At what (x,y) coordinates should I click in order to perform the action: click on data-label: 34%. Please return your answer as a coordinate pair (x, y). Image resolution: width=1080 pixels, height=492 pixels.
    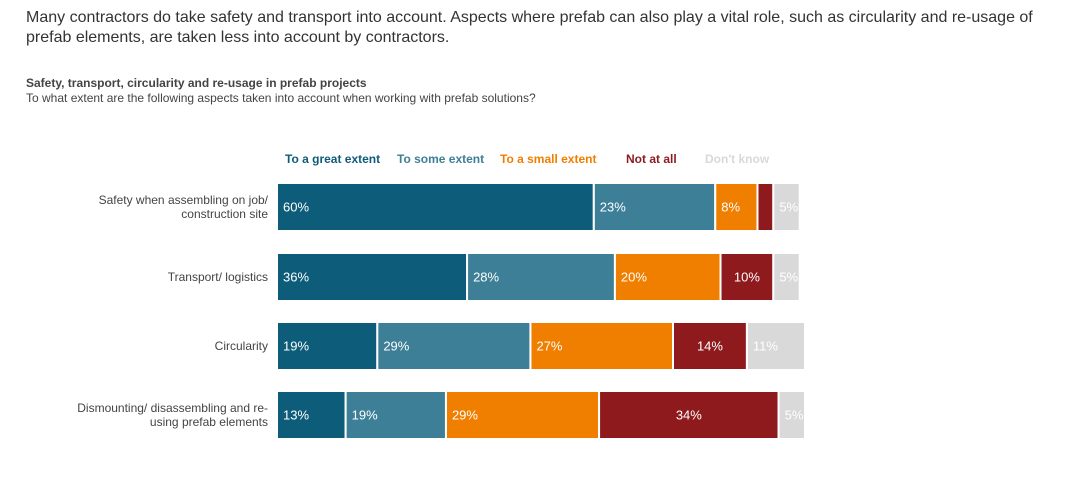
    Looking at the image, I should click on (689, 414).